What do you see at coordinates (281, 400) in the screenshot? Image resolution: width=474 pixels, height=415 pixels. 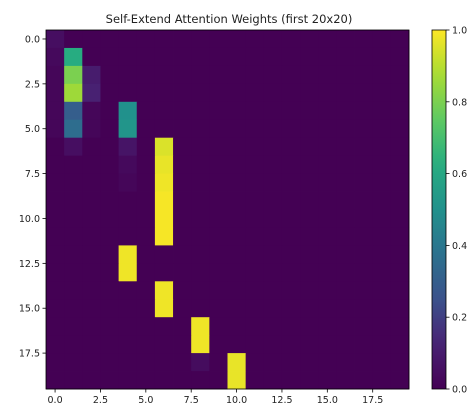 I see `x-tick-label: 12.5` at bounding box center [281, 400].